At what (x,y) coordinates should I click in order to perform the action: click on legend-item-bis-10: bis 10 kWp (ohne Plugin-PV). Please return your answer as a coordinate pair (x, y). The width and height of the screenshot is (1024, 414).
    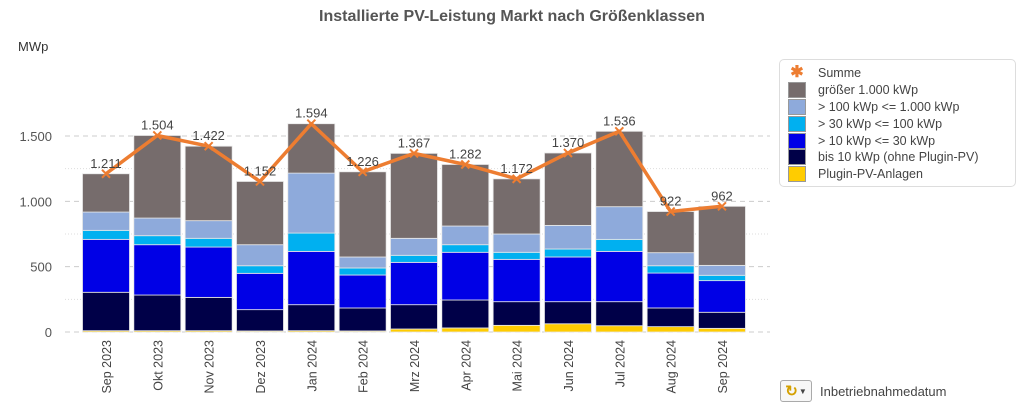
    Looking at the image, I should click on (901, 157).